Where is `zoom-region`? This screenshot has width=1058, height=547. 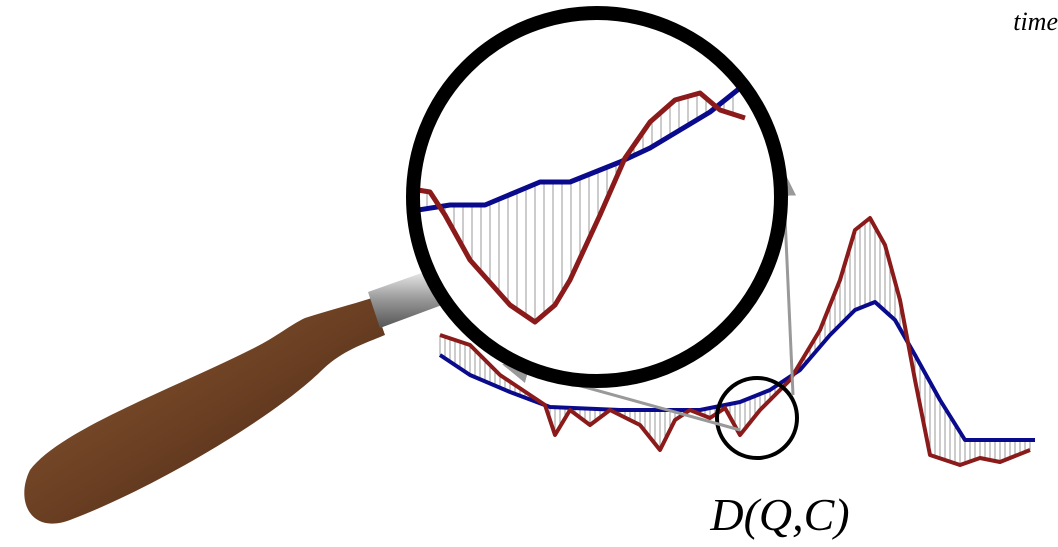
zoom-region is located at coordinates (757, 418).